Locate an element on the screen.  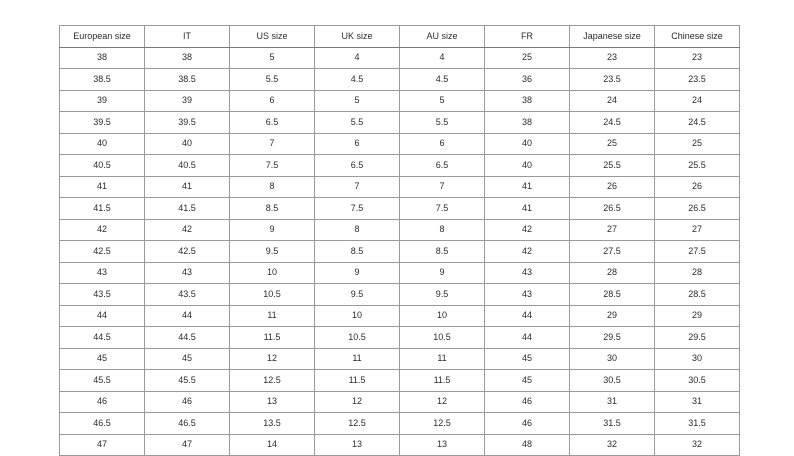
table-row: 44 44 11 10 10 44 29 29 is located at coordinates (399, 315).